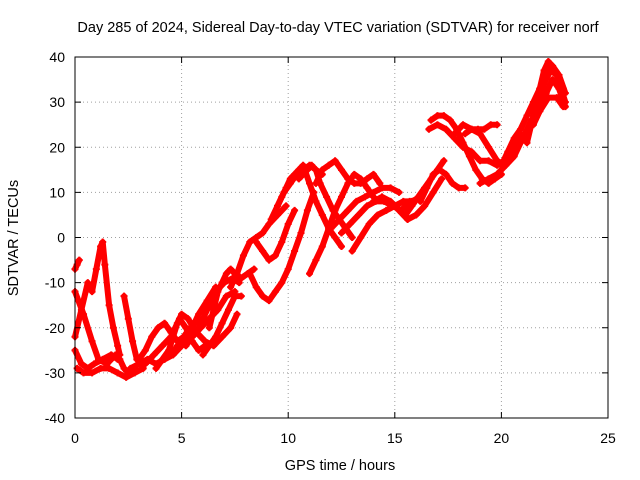 The height and width of the screenshot is (480, 640). What do you see at coordinates (340, 466) in the screenshot?
I see `x-axis-label: GPS time / hours` at bounding box center [340, 466].